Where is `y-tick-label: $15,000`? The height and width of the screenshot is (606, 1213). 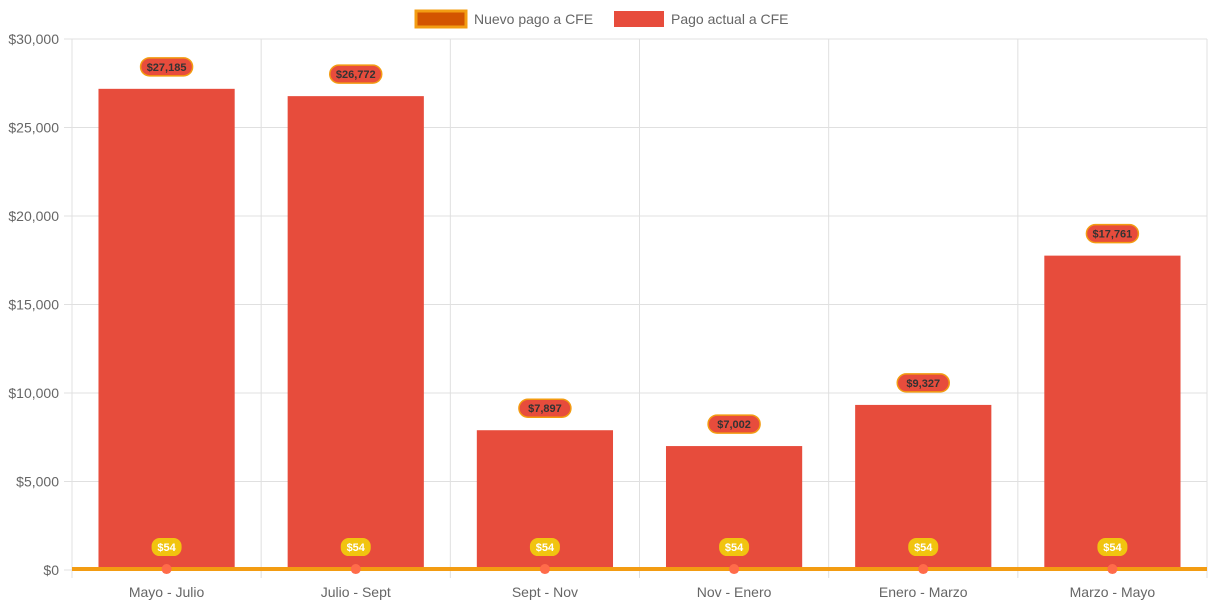 y-tick-label: $15,000 is located at coordinates (33, 305).